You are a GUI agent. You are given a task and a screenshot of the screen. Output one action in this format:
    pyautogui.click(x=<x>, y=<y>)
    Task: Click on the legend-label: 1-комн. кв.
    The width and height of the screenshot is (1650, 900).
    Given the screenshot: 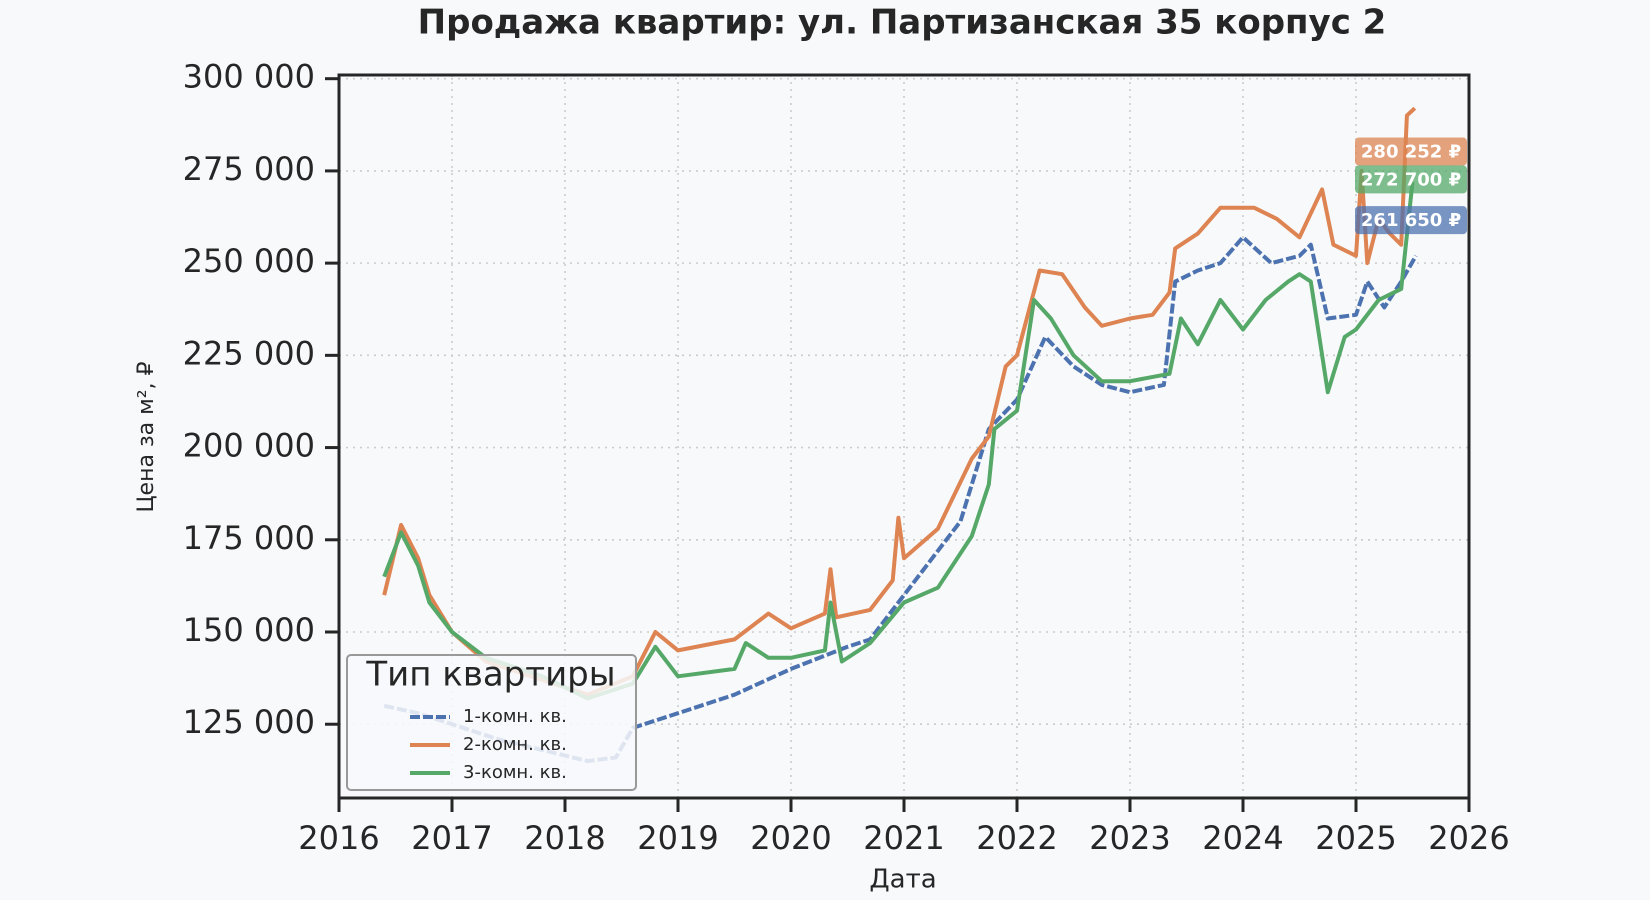 What is the action you would take?
    pyautogui.click(x=515, y=716)
    